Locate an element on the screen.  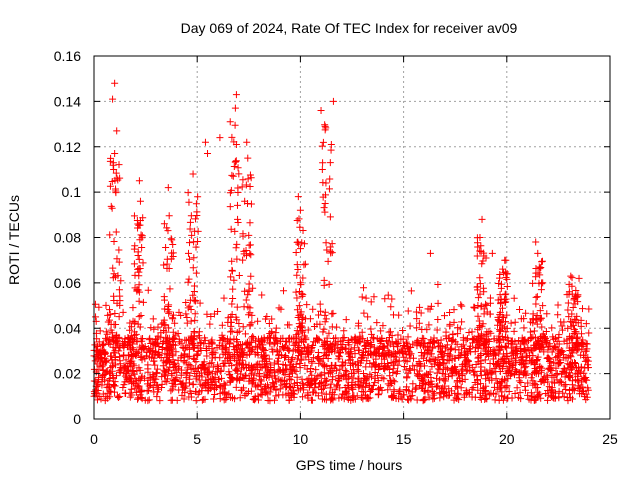
x-tick-label: 0 is located at coordinates (94, 439).